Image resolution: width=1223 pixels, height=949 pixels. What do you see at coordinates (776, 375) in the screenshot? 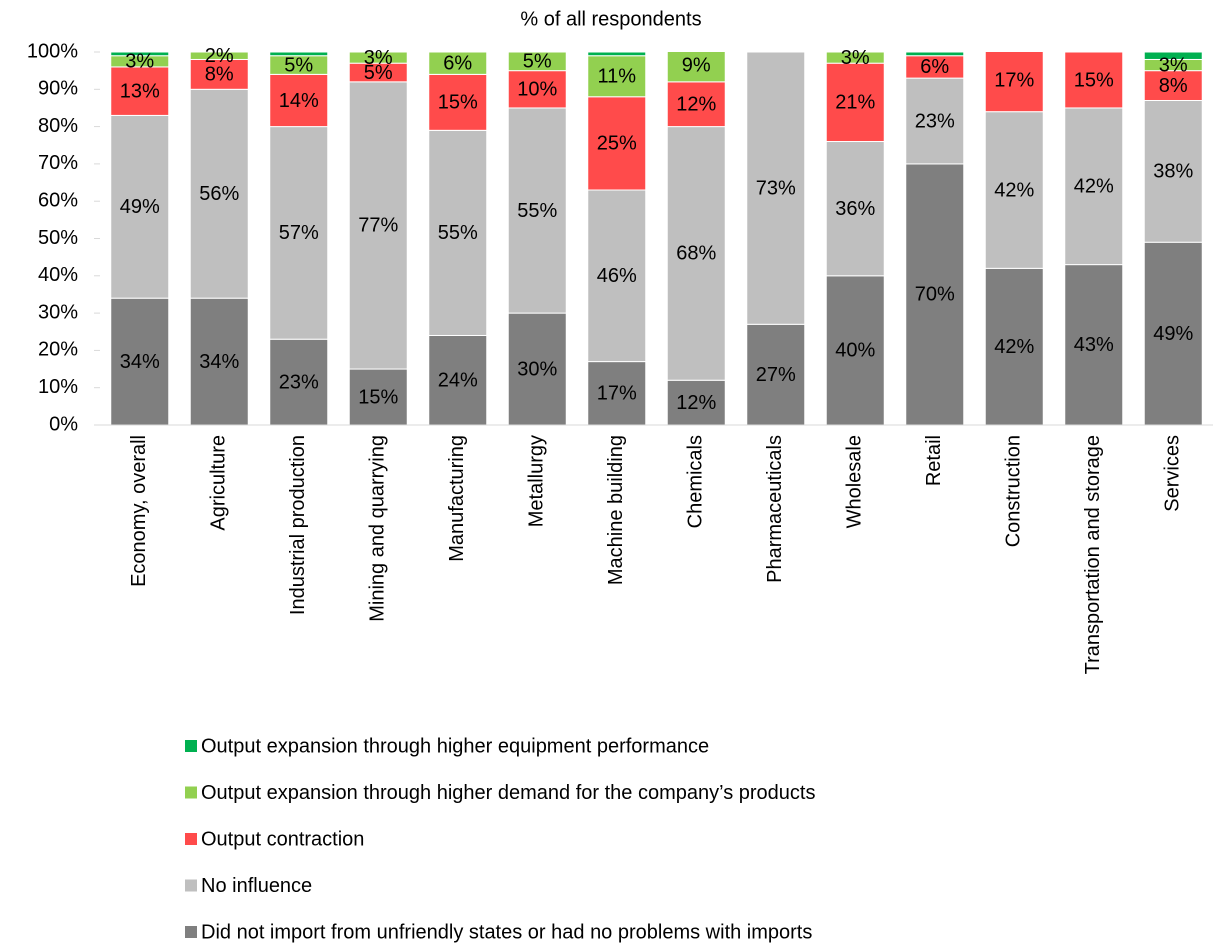
I see `data-label: 27%` at bounding box center [776, 375].